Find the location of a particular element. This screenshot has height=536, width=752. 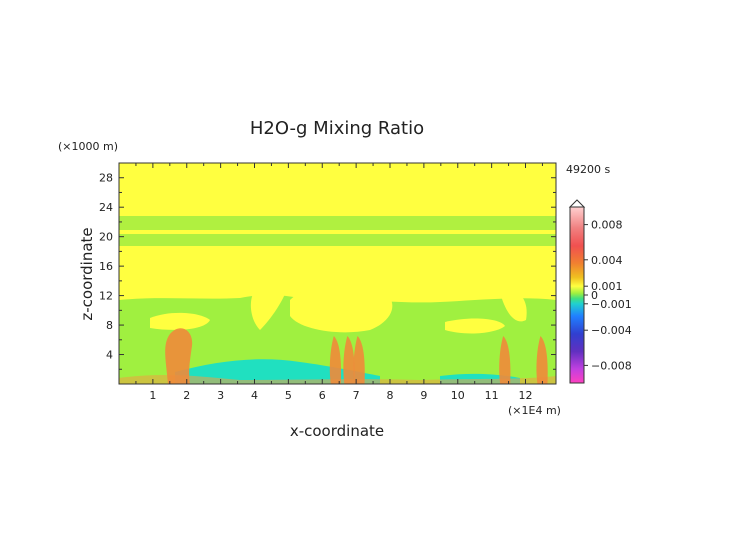

colorbar-gradient is located at coordinates (577, 295).